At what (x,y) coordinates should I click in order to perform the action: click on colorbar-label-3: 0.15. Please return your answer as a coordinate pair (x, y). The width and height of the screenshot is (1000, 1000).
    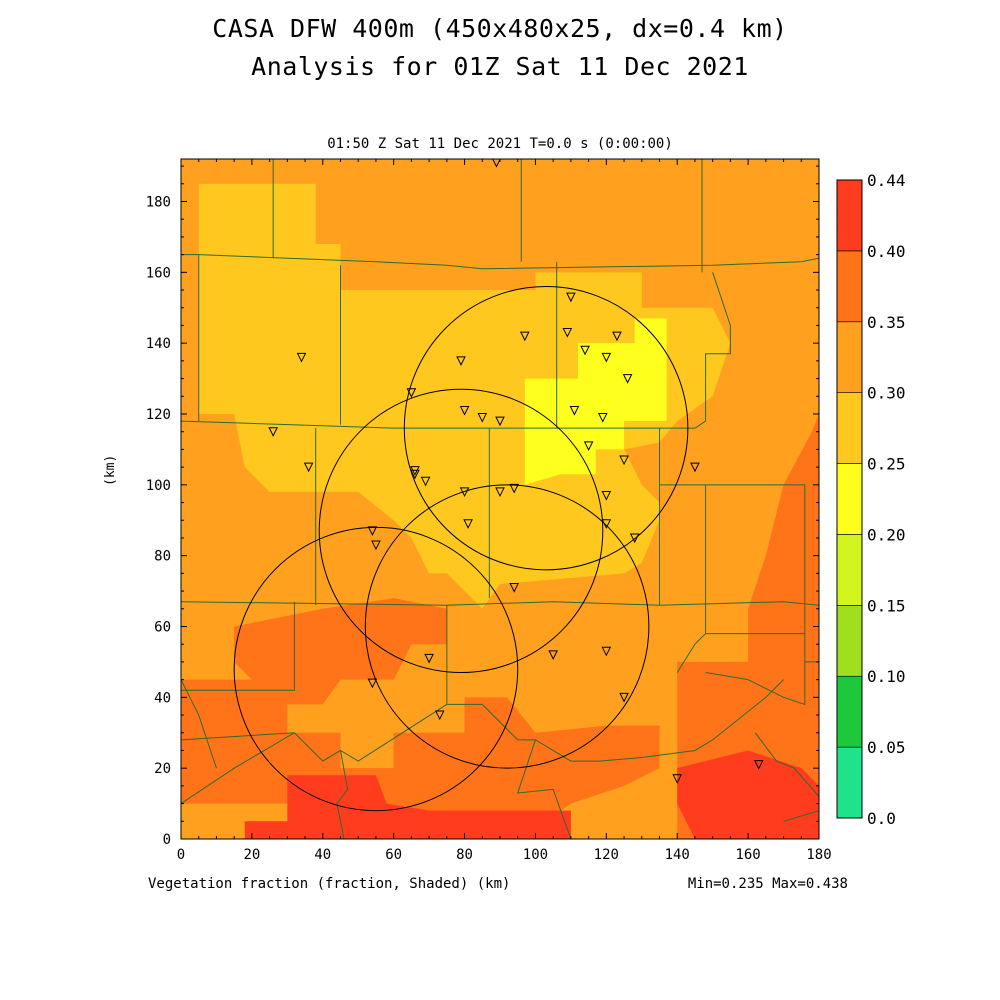
    Looking at the image, I should click on (886, 605).